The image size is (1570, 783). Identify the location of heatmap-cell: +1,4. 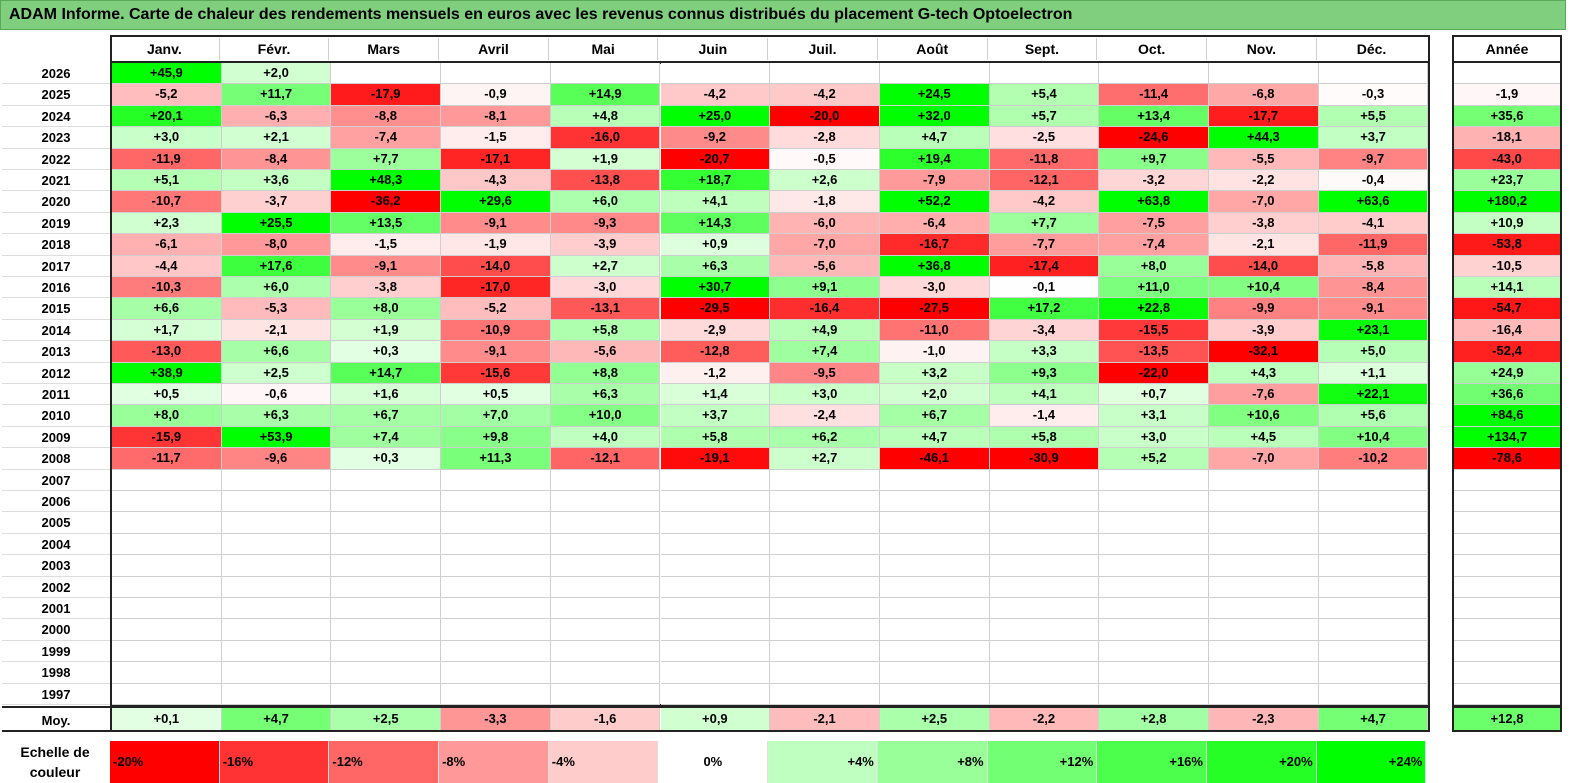
(715, 395).